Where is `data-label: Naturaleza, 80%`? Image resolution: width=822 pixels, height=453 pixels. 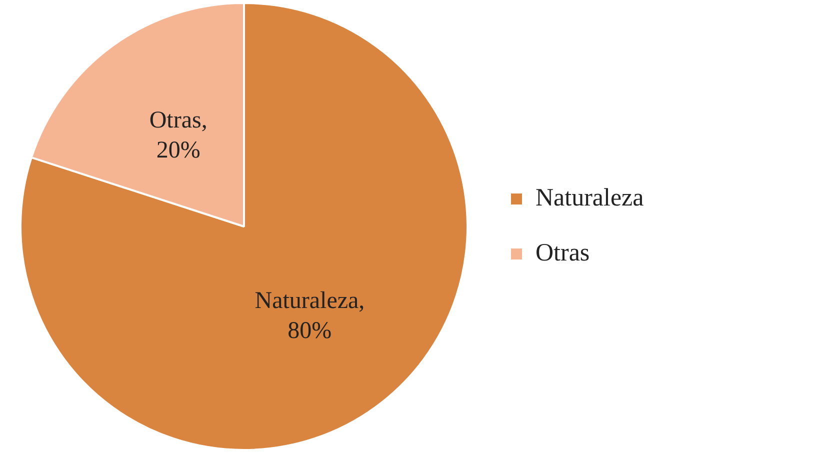 data-label: Naturaleza, 80% is located at coordinates (309, 316).